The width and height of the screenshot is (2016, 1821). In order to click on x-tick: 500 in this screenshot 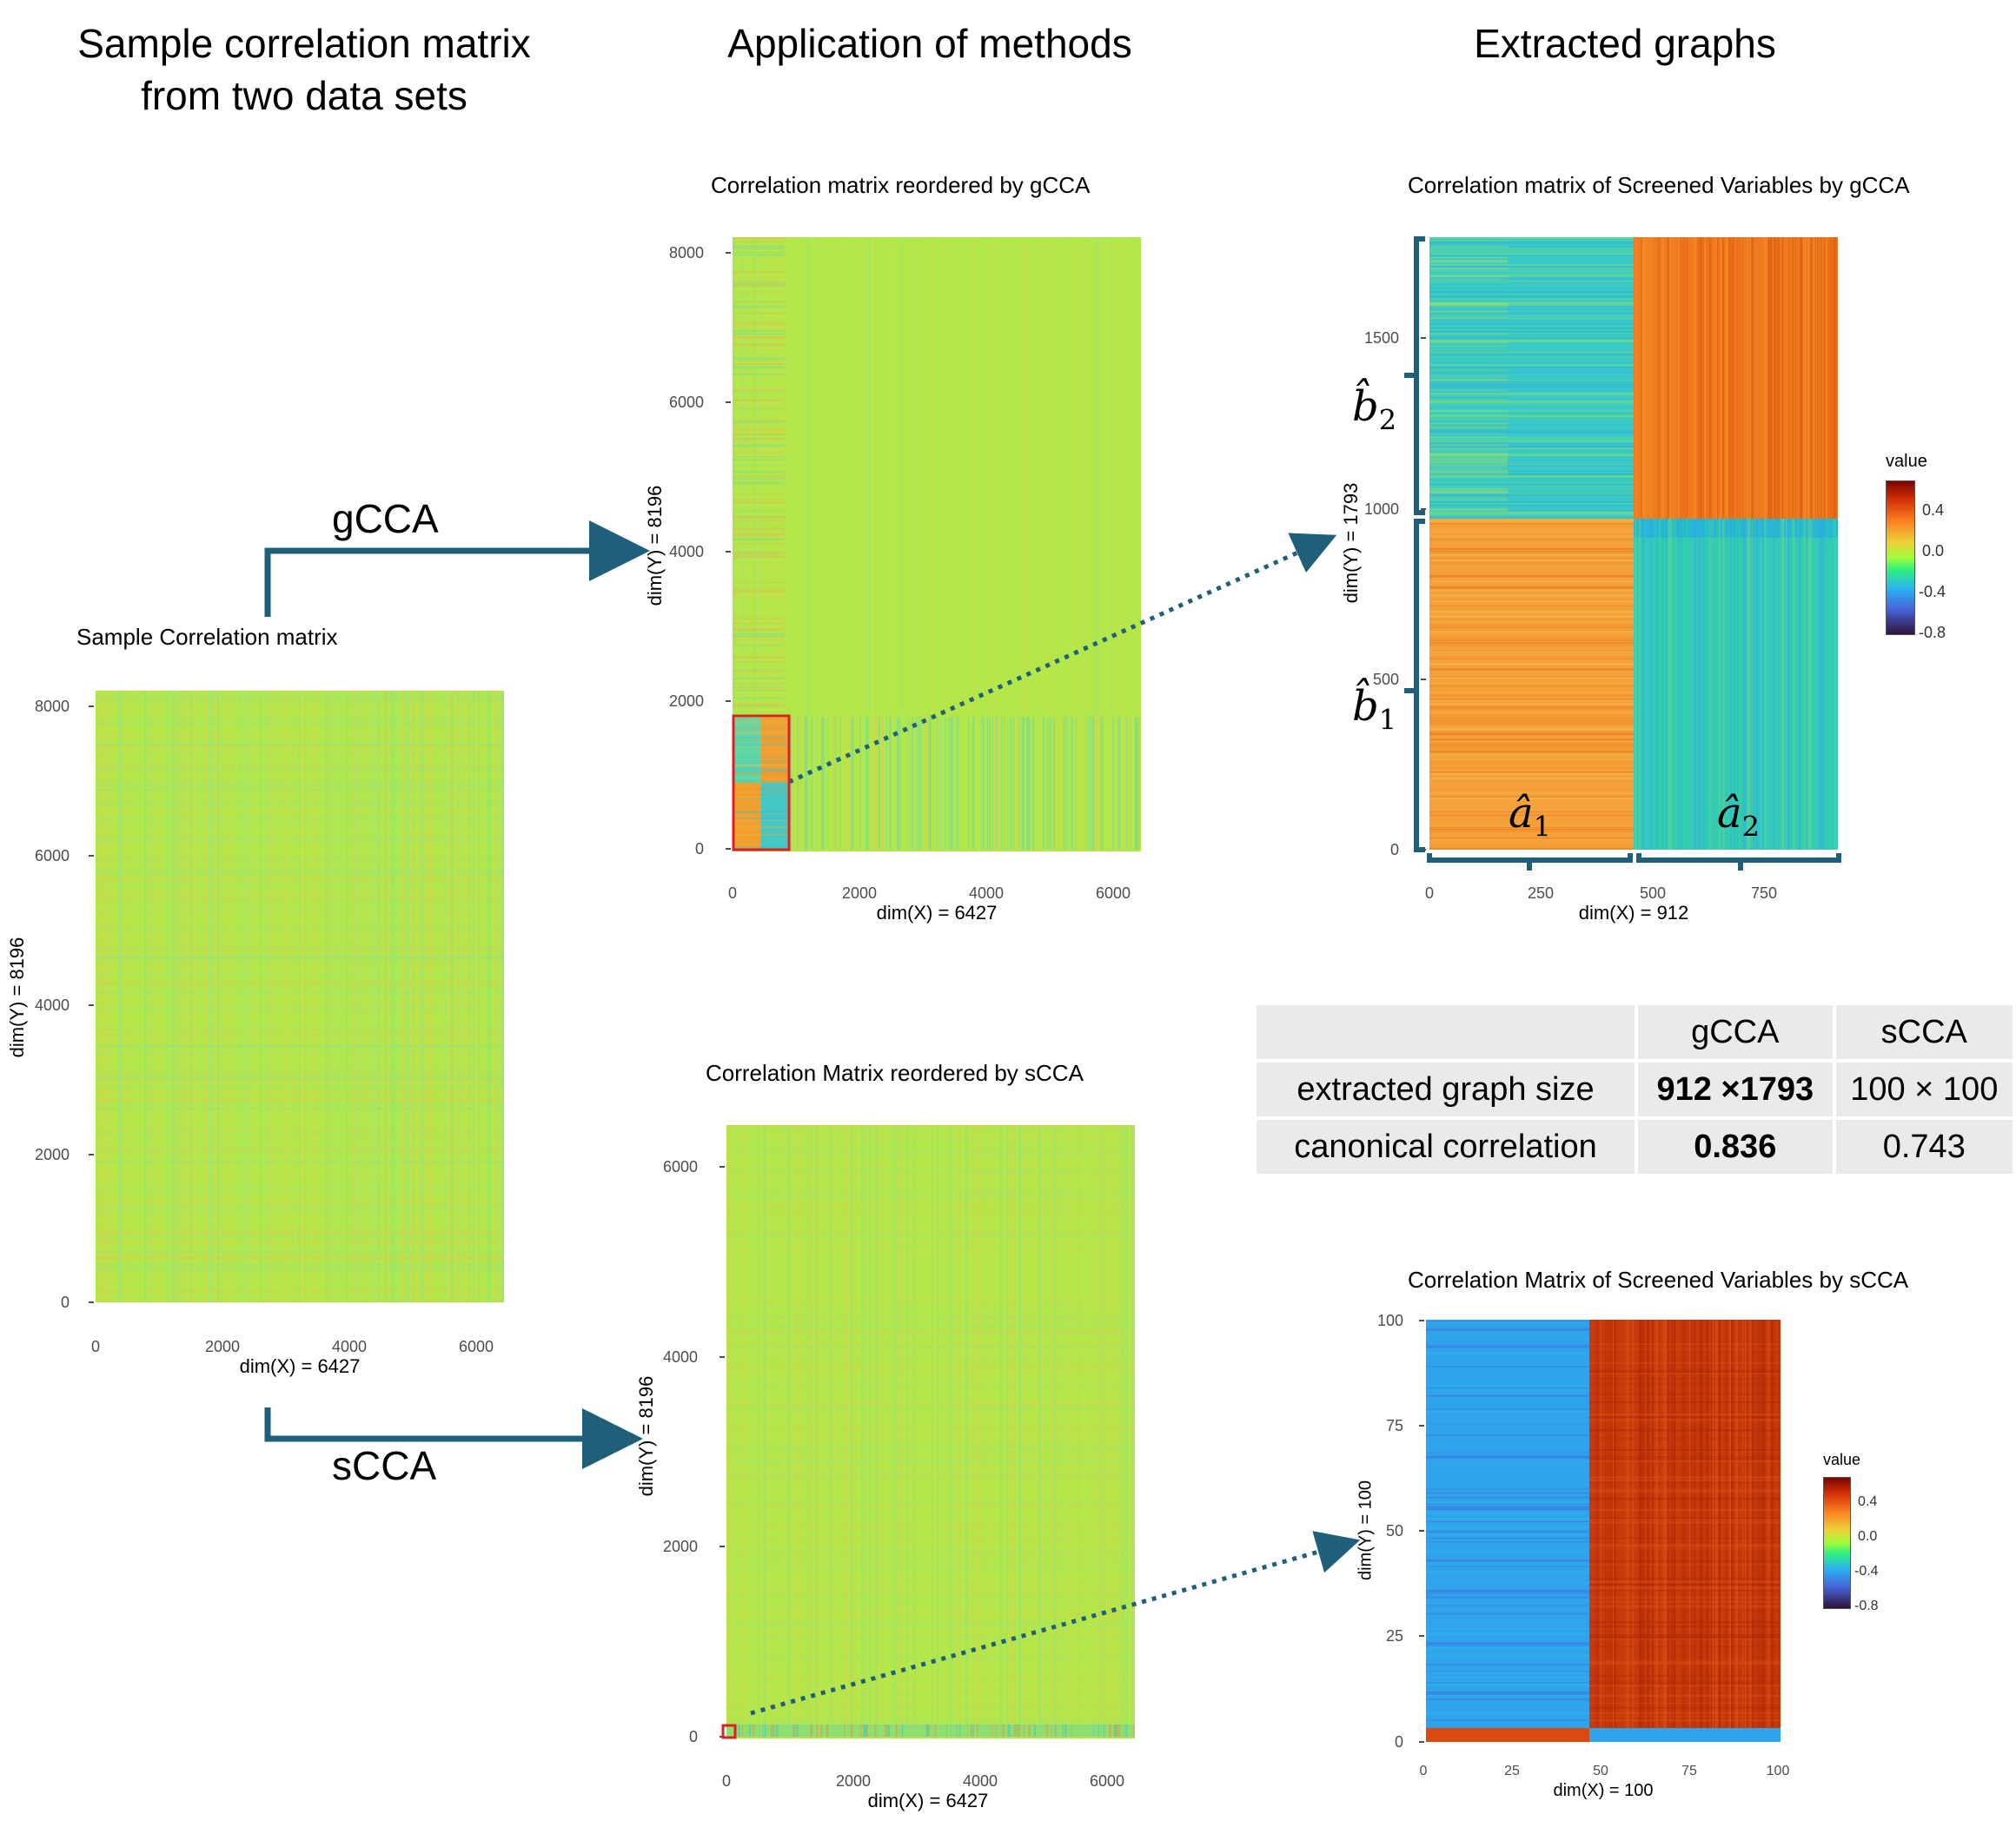, I will do `click(1653, 893)`.